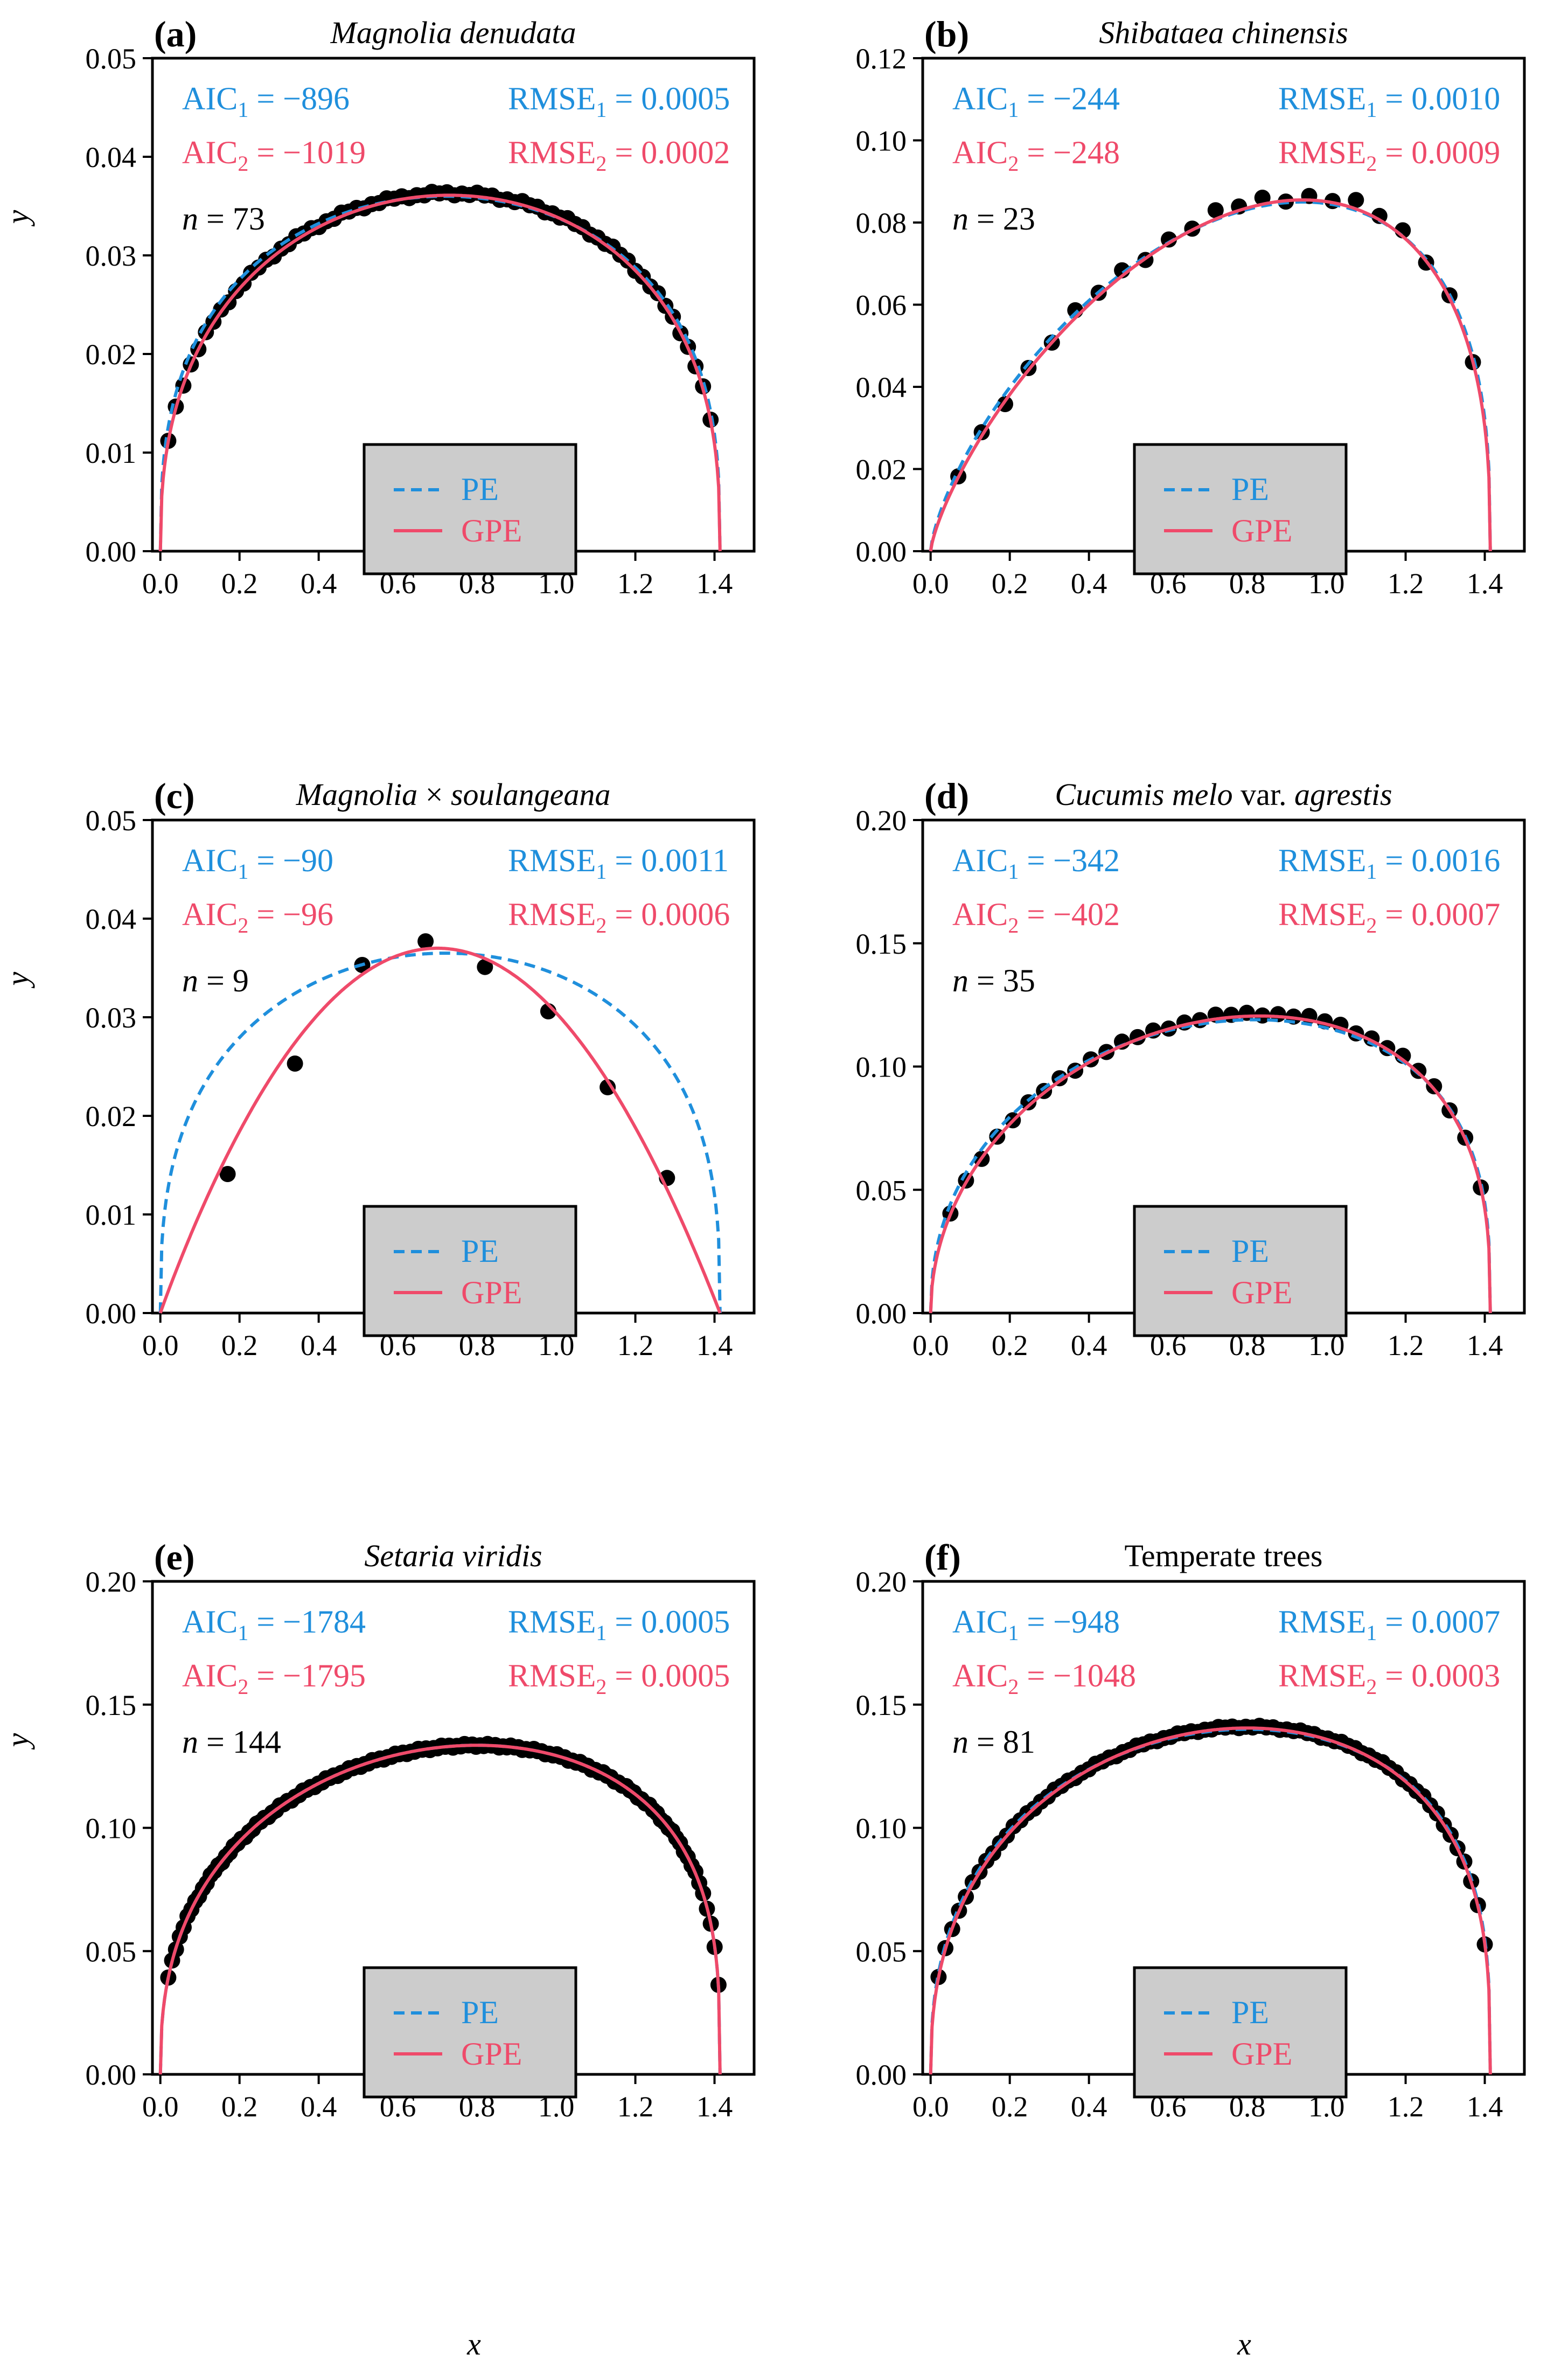 The width and height of the screenshot is (1568, 2368). What do you see at coordinates (1389, 1679) in the screenshot?
I see `rmse2-label: RMSE2 = 0.0003` at bounding box center [1389, 1679].